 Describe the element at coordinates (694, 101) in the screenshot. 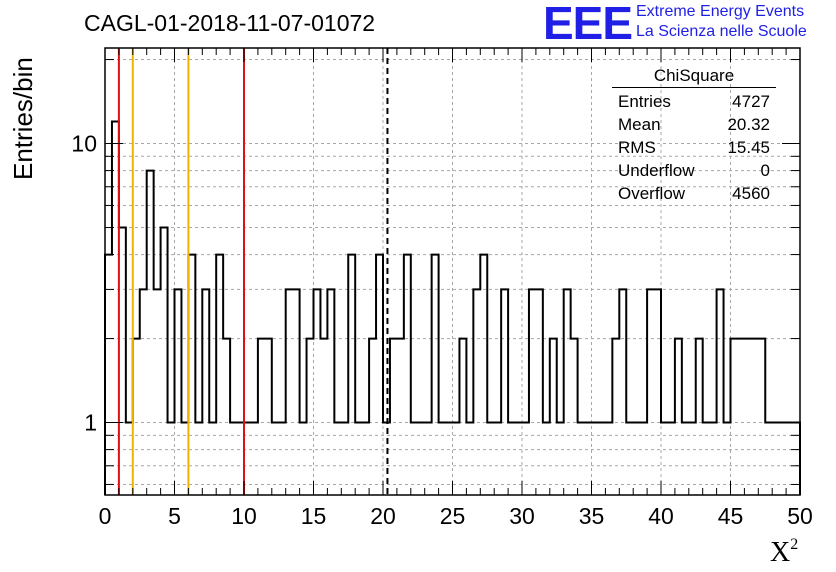

I see `stats-row-entries: Entries 4727` at that location.